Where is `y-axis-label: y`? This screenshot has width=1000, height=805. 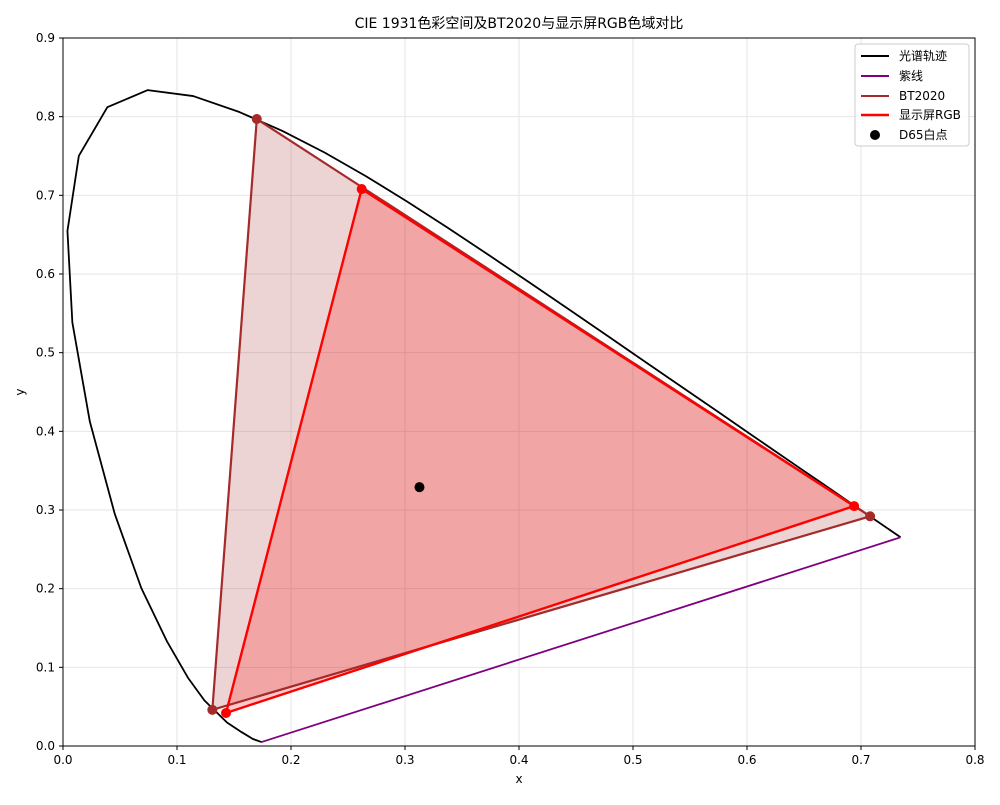
y-axis-label: y is located at coordinates (20, 391).